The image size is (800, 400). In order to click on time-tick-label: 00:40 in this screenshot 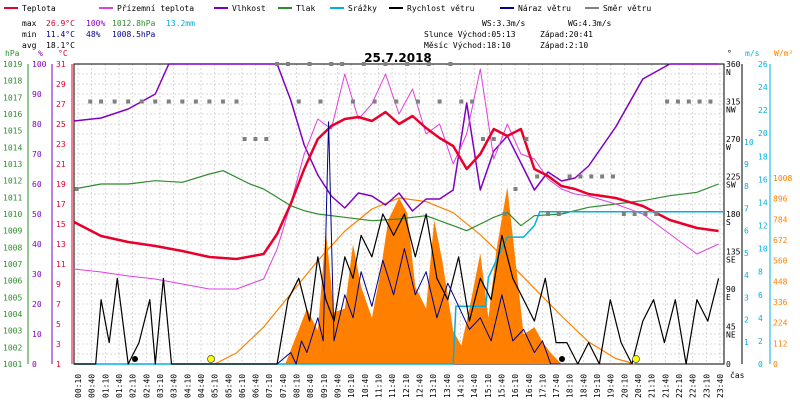, I will do `click(92, 386)`.